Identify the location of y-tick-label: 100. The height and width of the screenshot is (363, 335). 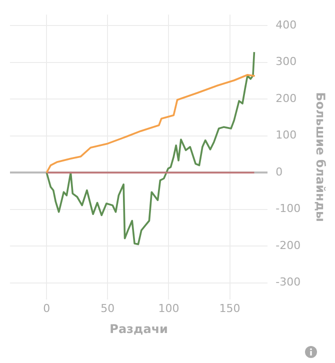
(286, 135).